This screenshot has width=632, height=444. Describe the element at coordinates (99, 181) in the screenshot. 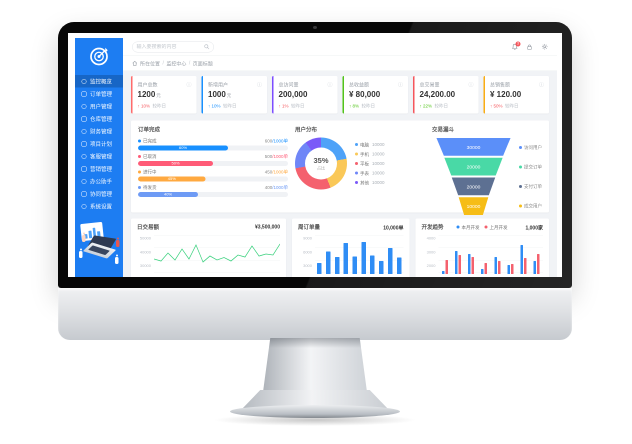

I see `sidebar-item: 办公助手` at that location.